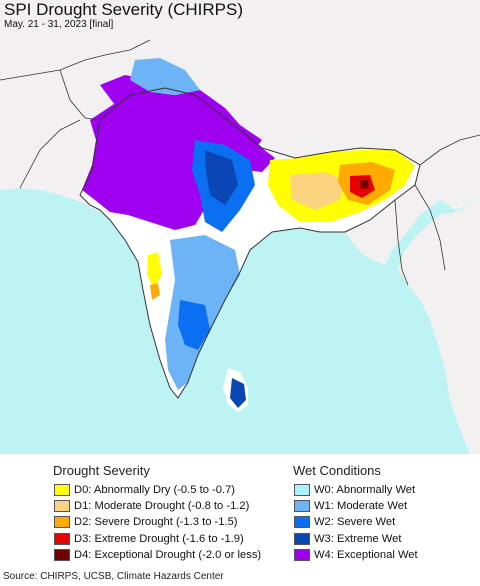  Describe the element at coordinates (437, 210) in the screenshot. I see `border-east` at that location.